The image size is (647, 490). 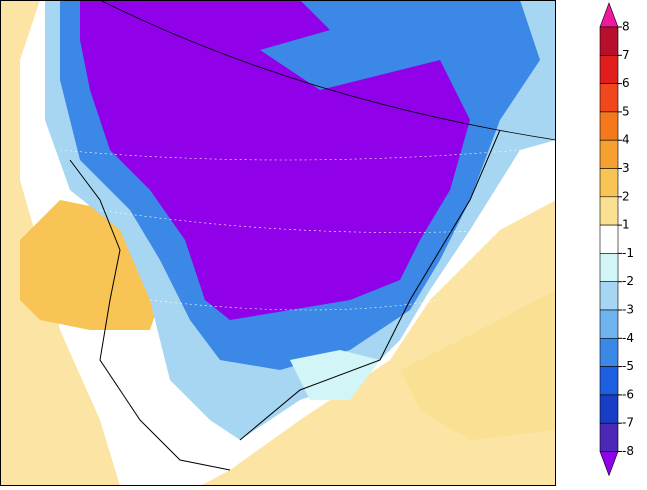 I want to click on colorbar-label: 4, so click(x=626, y=140).